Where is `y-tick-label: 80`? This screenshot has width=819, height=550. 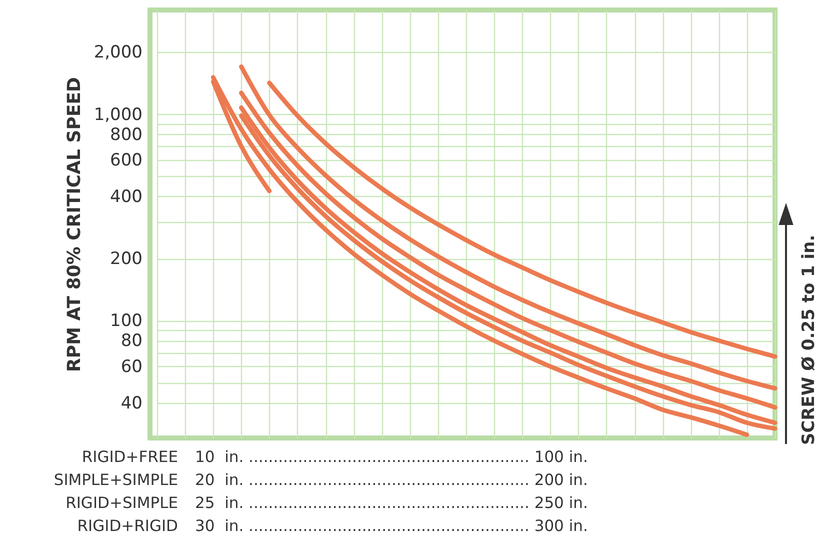 y-tick-label: 80 is located at coordinates (131, 341).